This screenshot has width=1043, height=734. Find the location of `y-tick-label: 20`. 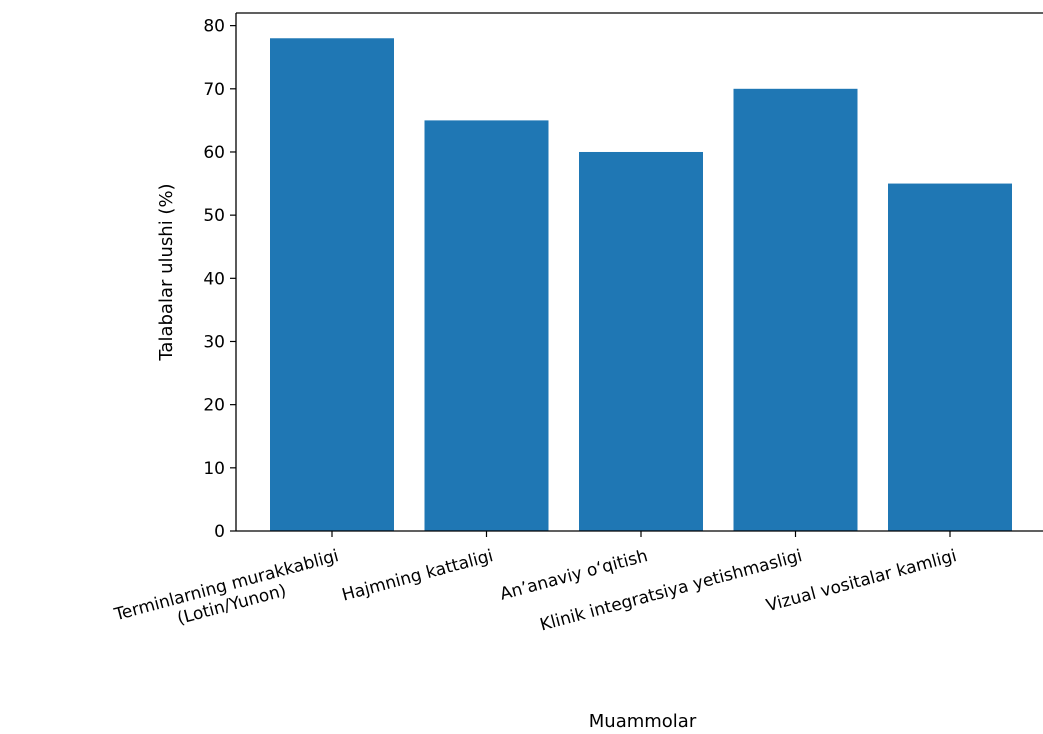

y-tick-label: 20 is located at coordinates (214, 406).